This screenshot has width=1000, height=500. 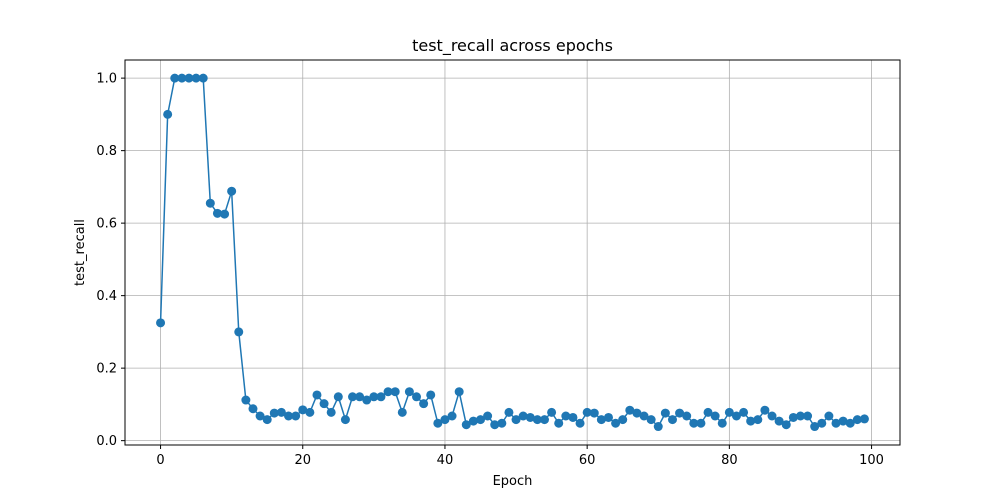 What do you see at coordinates (445, 460) in the screenshot?
I see `x-tick-label: 40` at bounding box center [445, 460].